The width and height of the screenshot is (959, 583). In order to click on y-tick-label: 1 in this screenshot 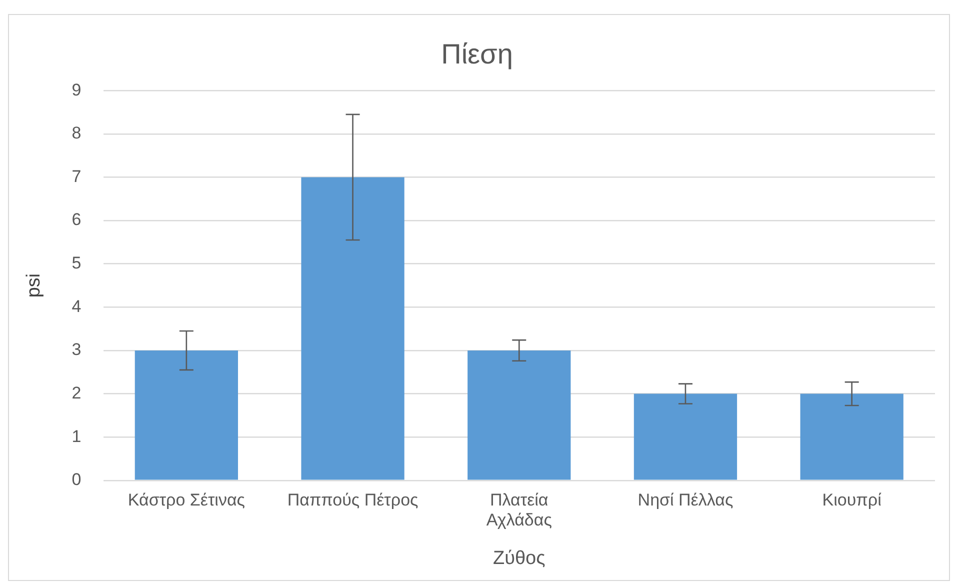, I will do `click(77, 436)`.